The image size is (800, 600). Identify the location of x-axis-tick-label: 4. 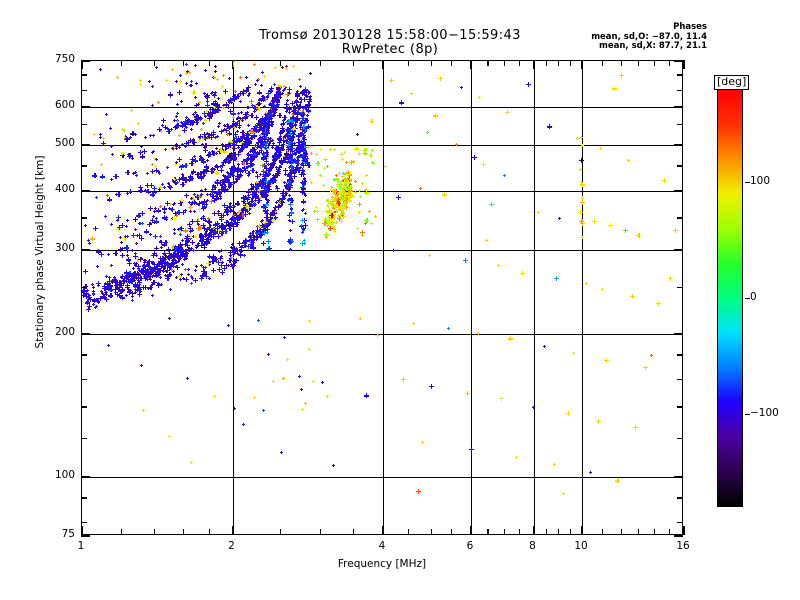
(382, 546).